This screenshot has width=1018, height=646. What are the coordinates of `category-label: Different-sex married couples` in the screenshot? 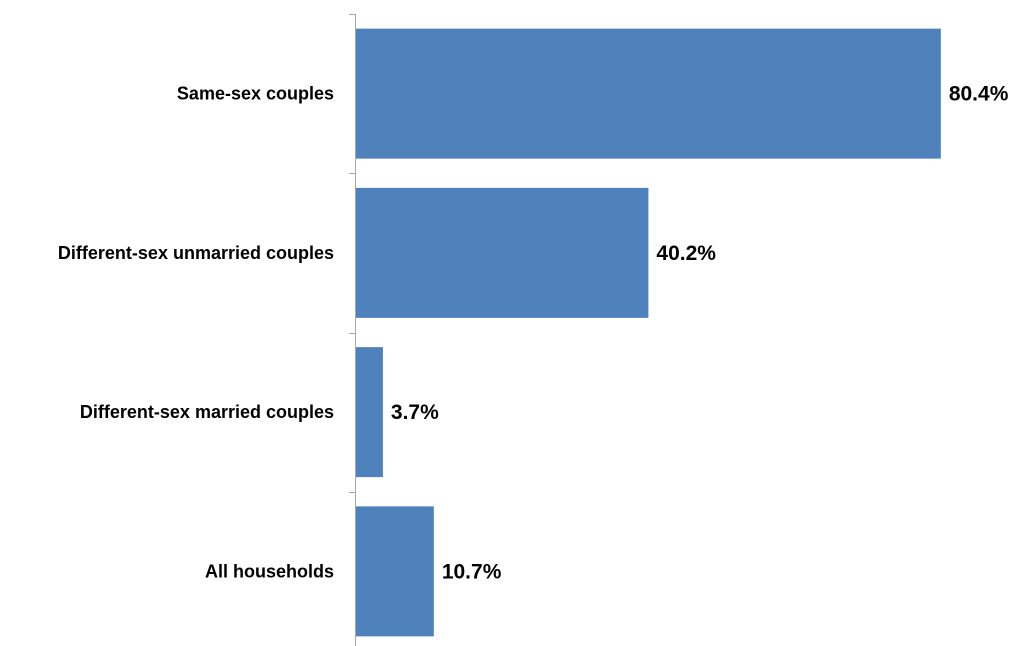 It's located at (207, 412).